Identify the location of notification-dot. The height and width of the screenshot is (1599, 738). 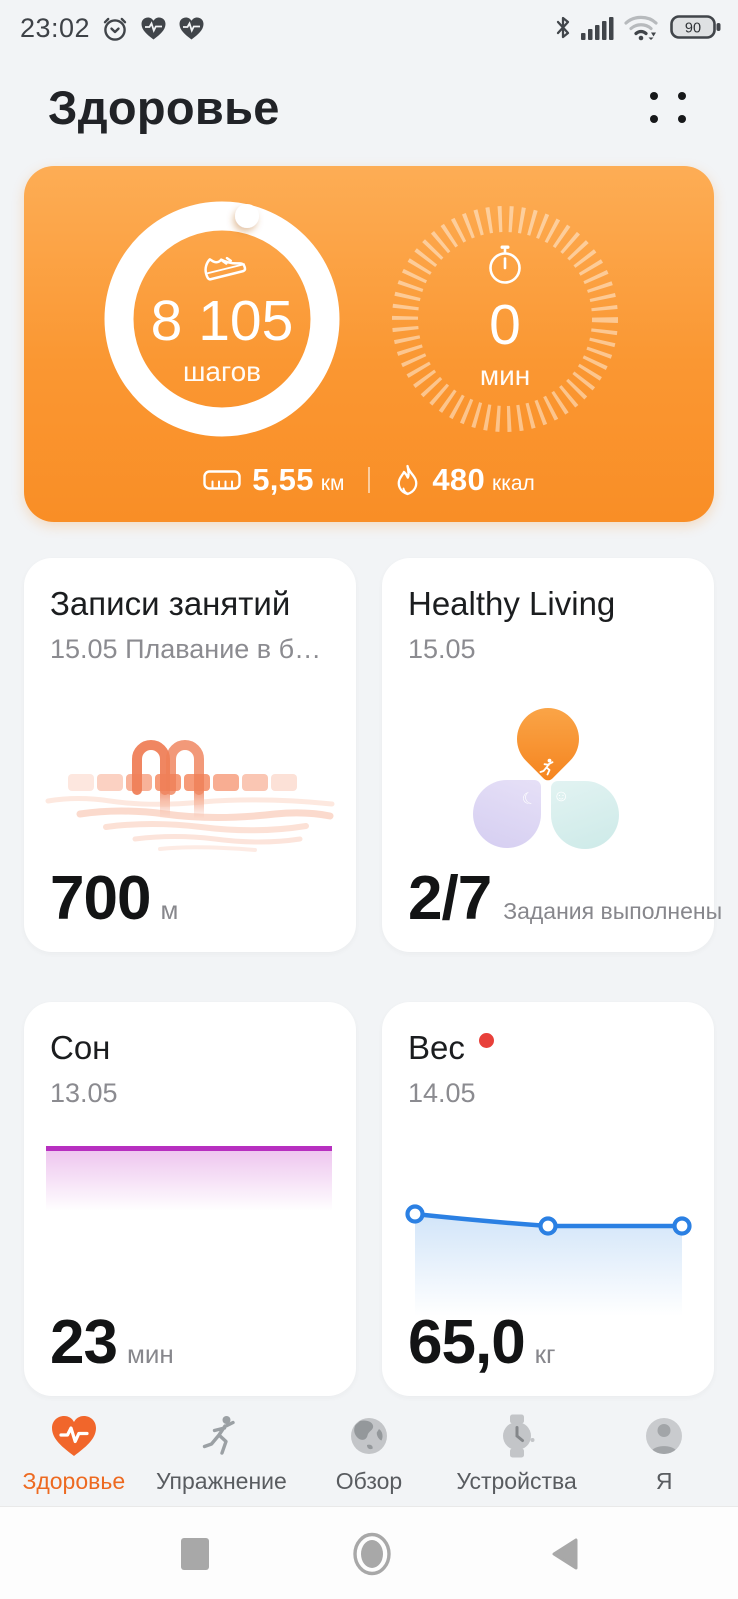
(486, 1040).